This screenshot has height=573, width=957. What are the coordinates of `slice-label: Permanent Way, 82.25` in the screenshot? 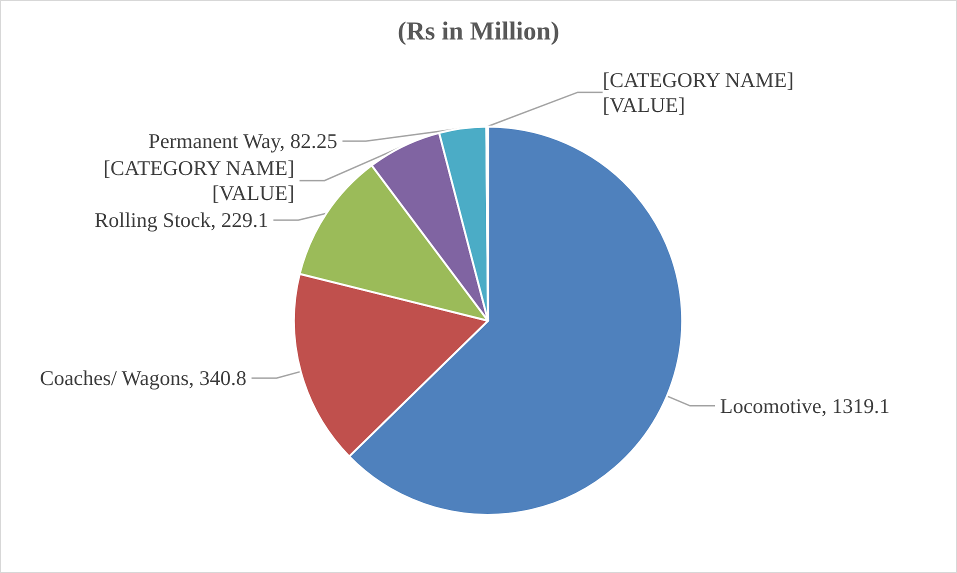 It's located at (243, 141).